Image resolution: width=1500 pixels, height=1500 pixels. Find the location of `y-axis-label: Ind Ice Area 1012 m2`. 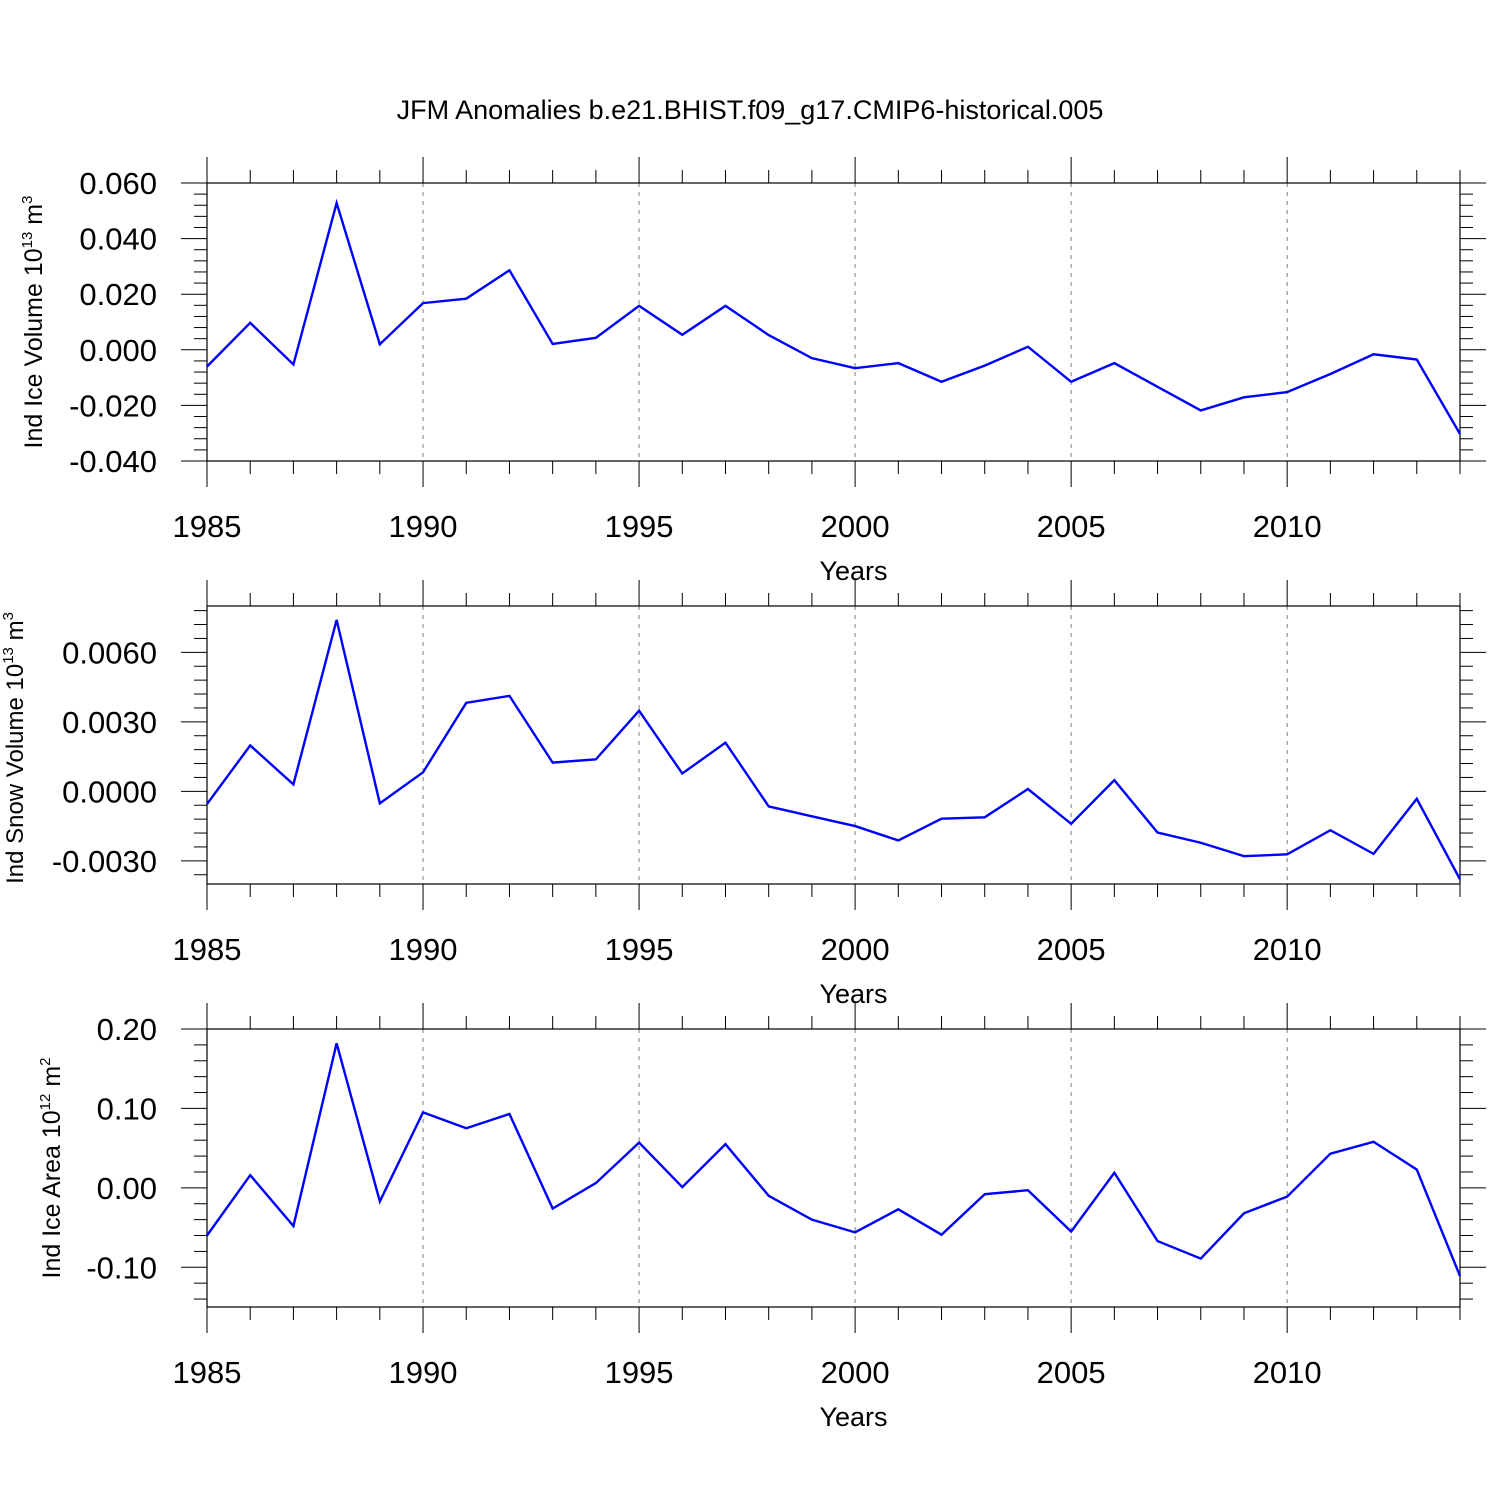

y-axis-label: Ind Ice Area 1012 m2 is located at coordinates (51, 1168).